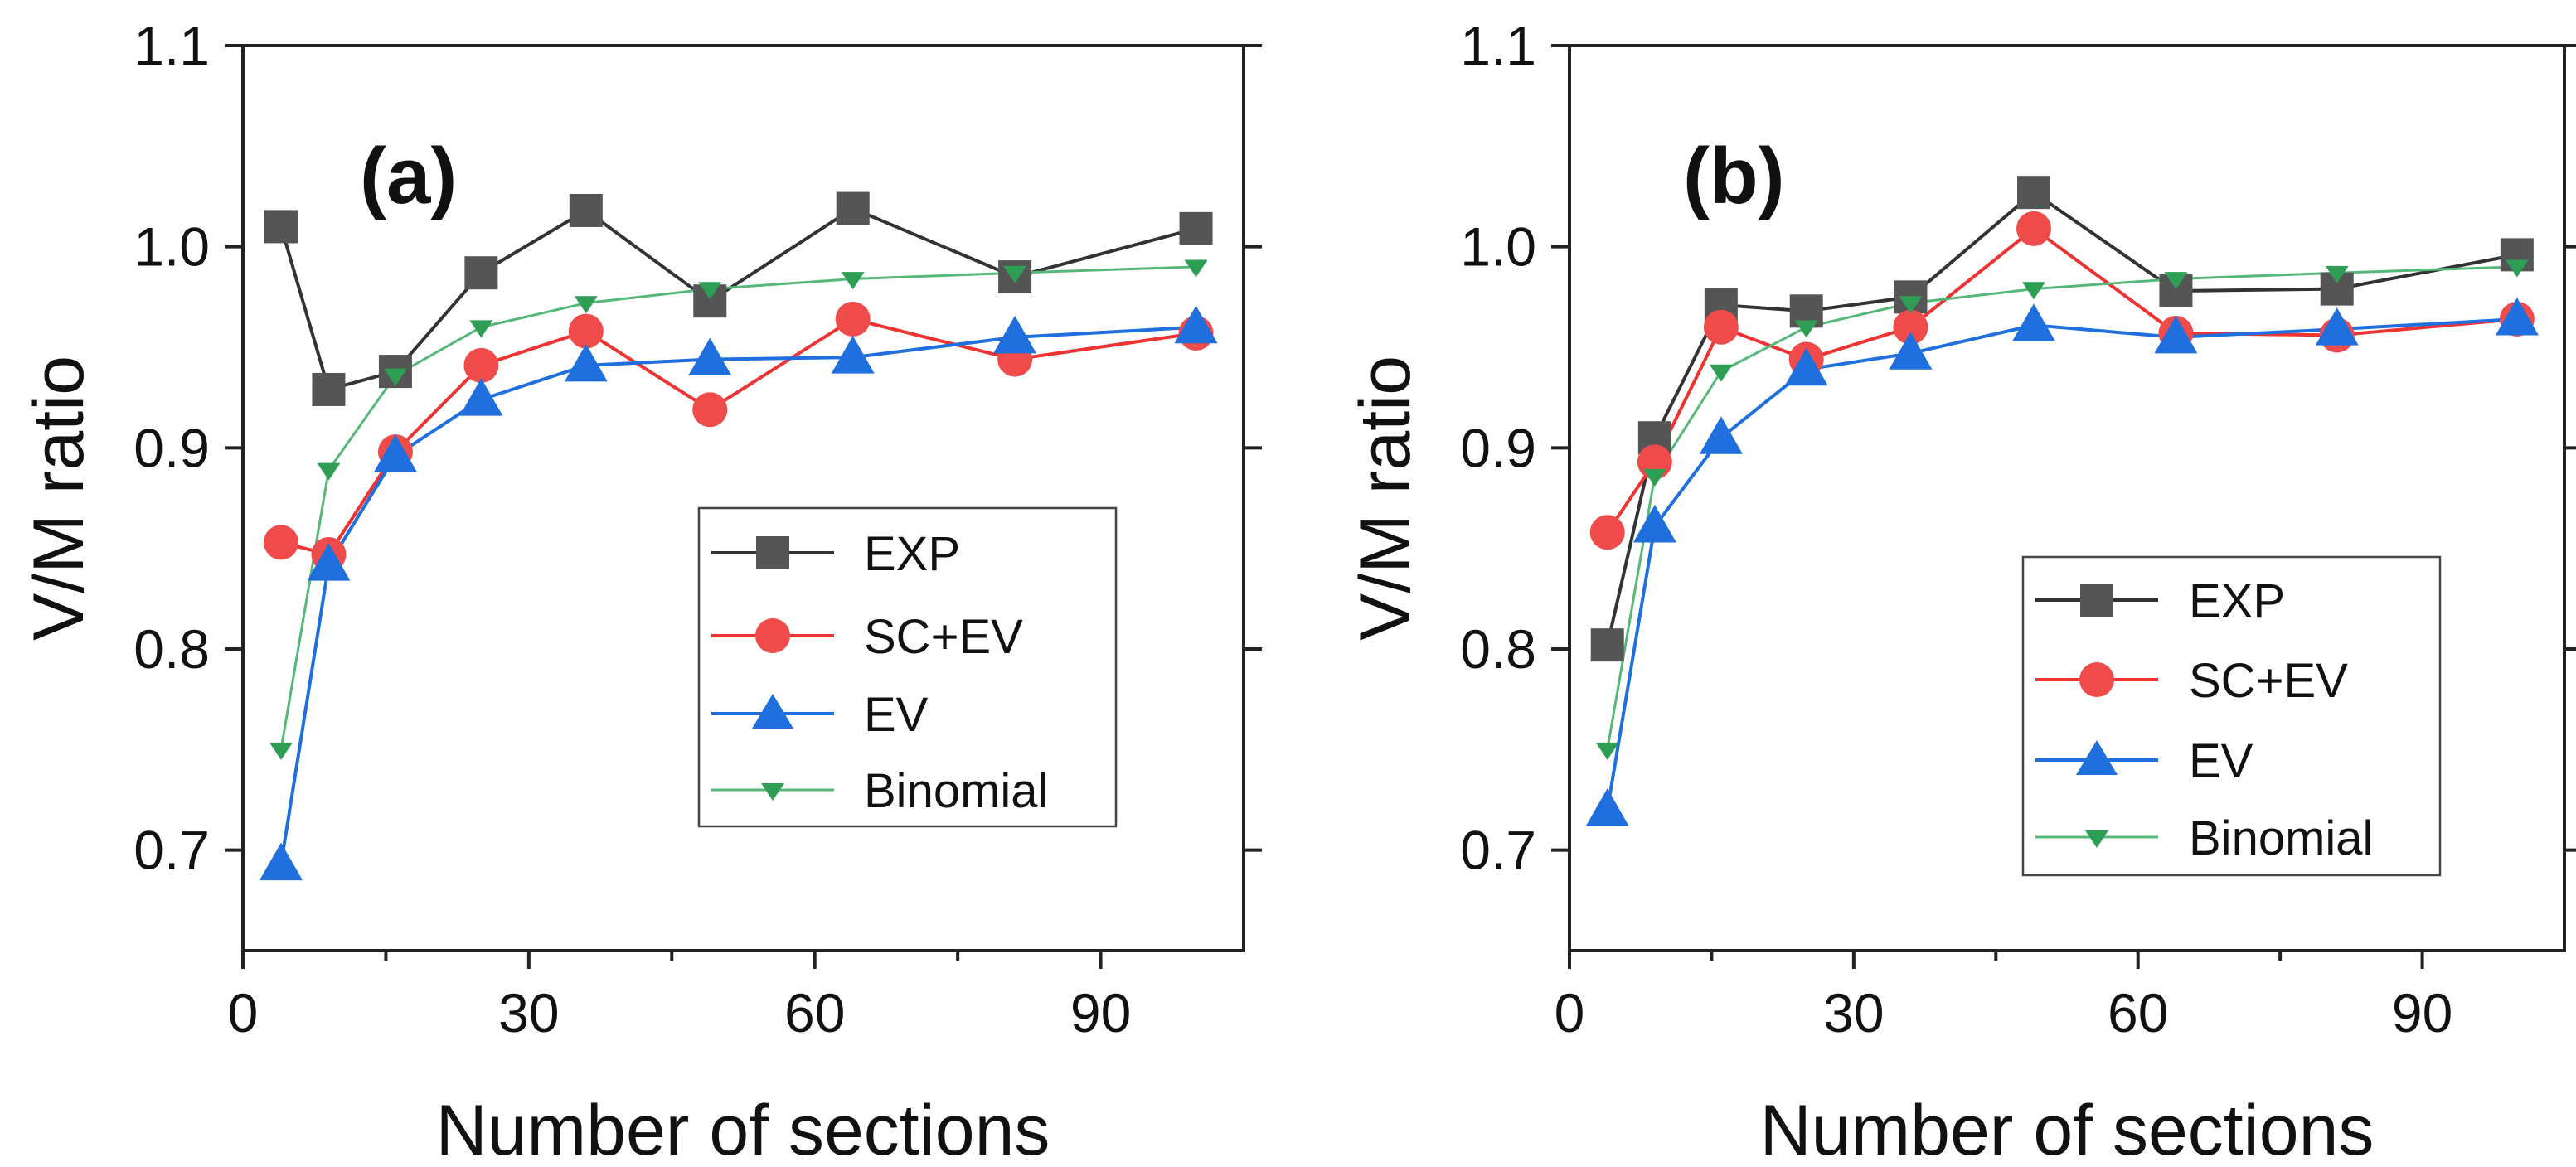  Describe the element at coordinates (408, 176) in the screenshot. I see `panel-label: (a)` at that location.